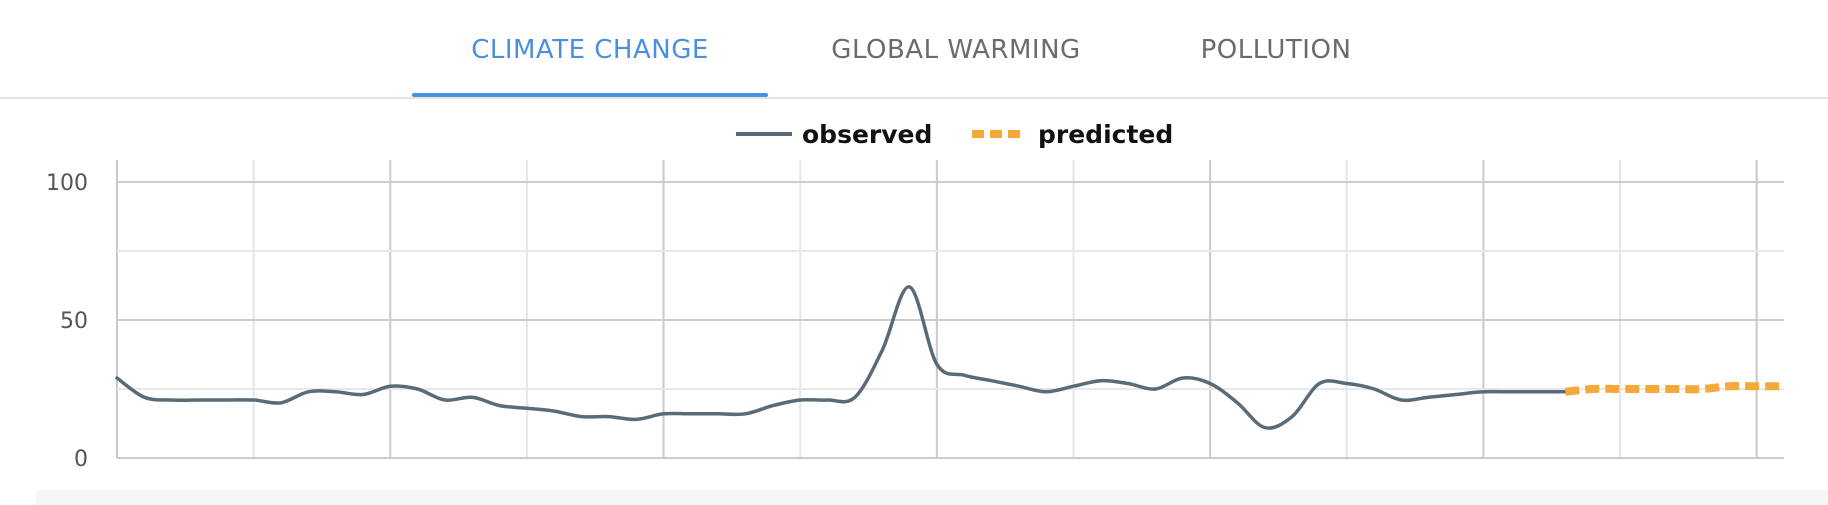 The height and width of the screenshot is (505, 1828). I want to click on tab-climate-change: CLIMATE CHANGE, so click(590, 49).